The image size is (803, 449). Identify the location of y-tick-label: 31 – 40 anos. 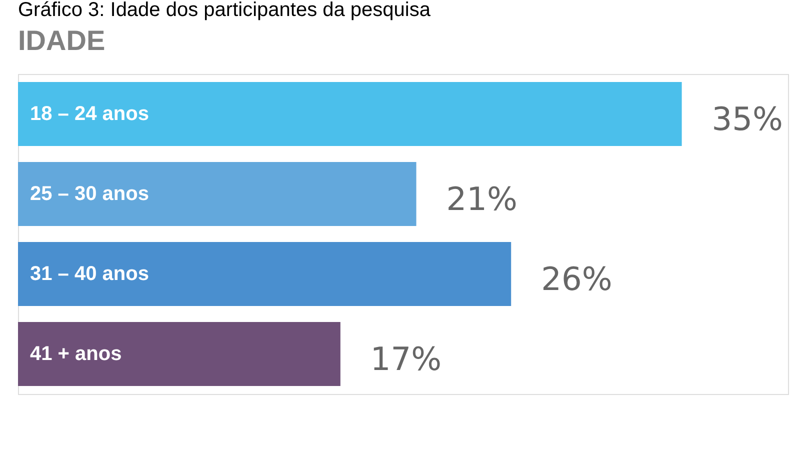
(89, 274).